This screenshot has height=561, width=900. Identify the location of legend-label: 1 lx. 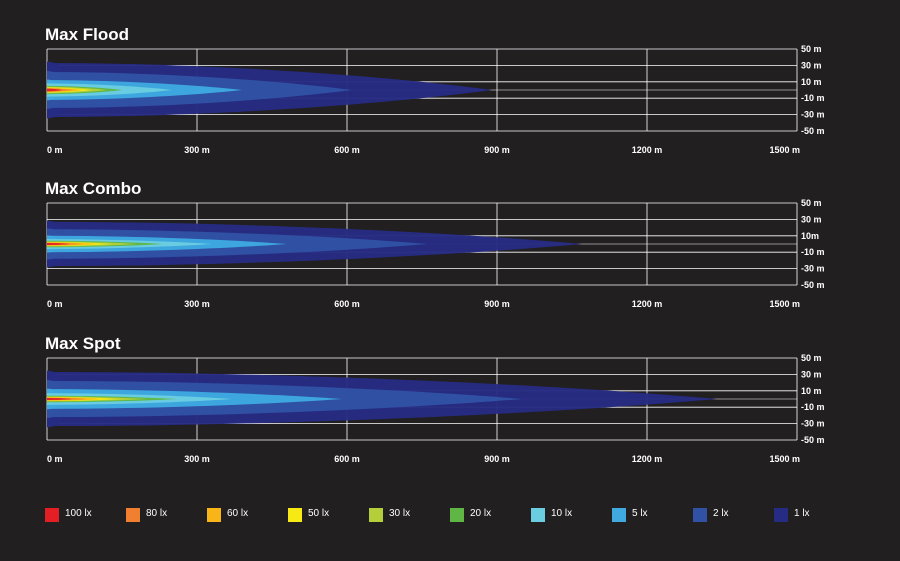
(802, 513).